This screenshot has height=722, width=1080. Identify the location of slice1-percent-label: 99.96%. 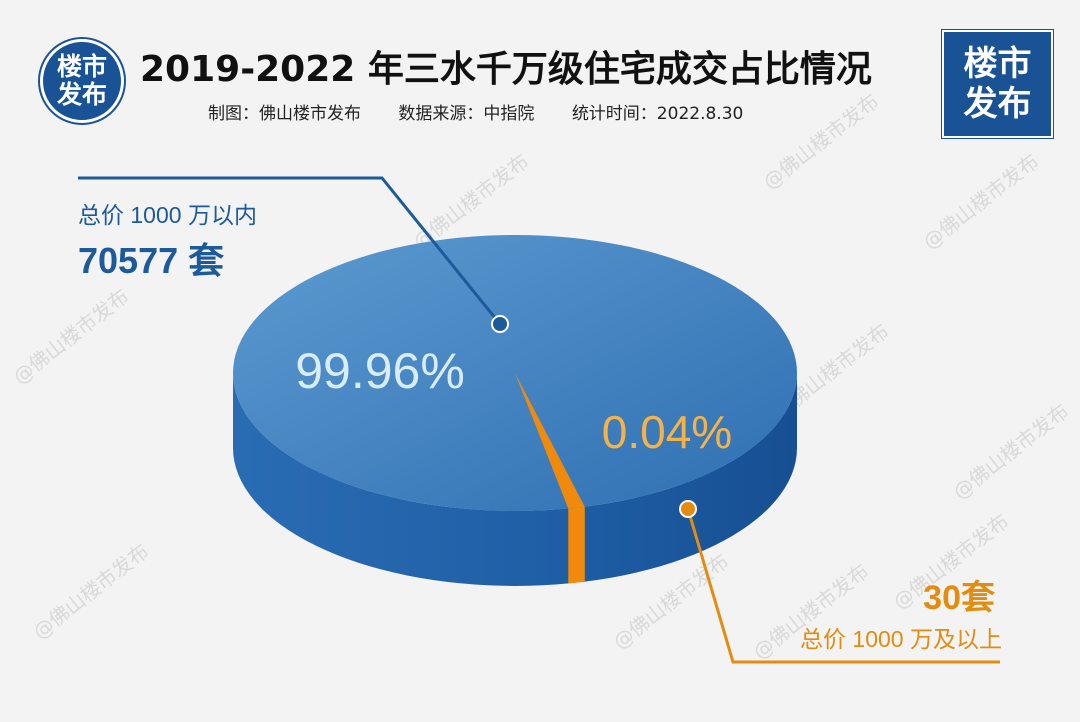
(380, 371).